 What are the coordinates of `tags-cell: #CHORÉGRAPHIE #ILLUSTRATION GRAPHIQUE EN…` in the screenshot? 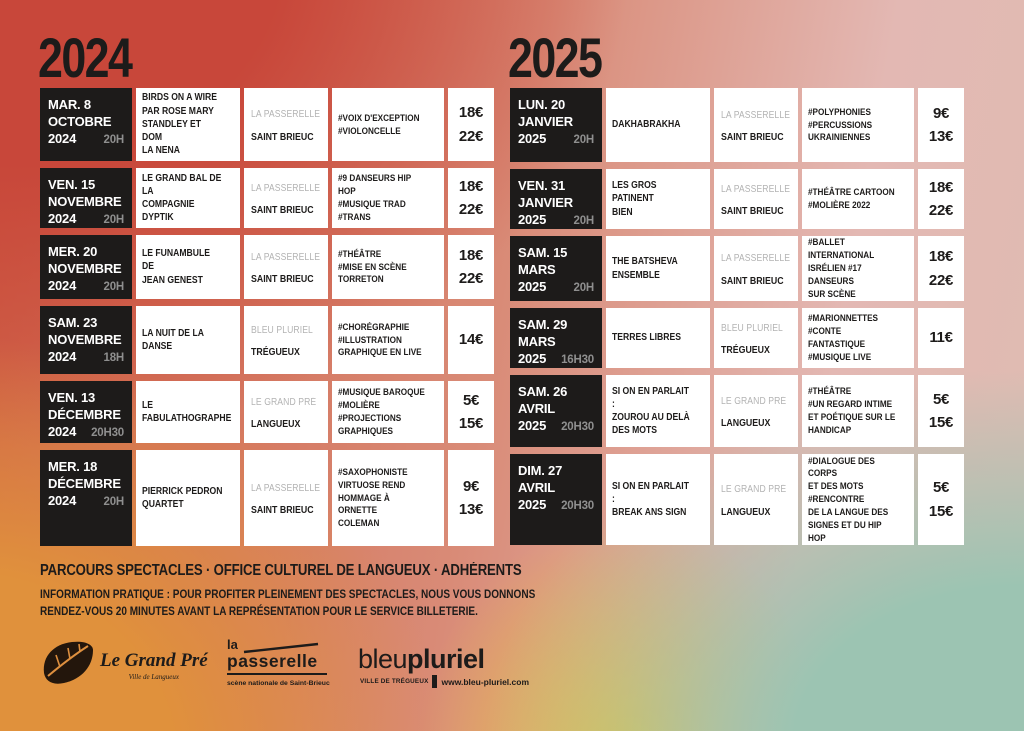 It's located at (388, 340).